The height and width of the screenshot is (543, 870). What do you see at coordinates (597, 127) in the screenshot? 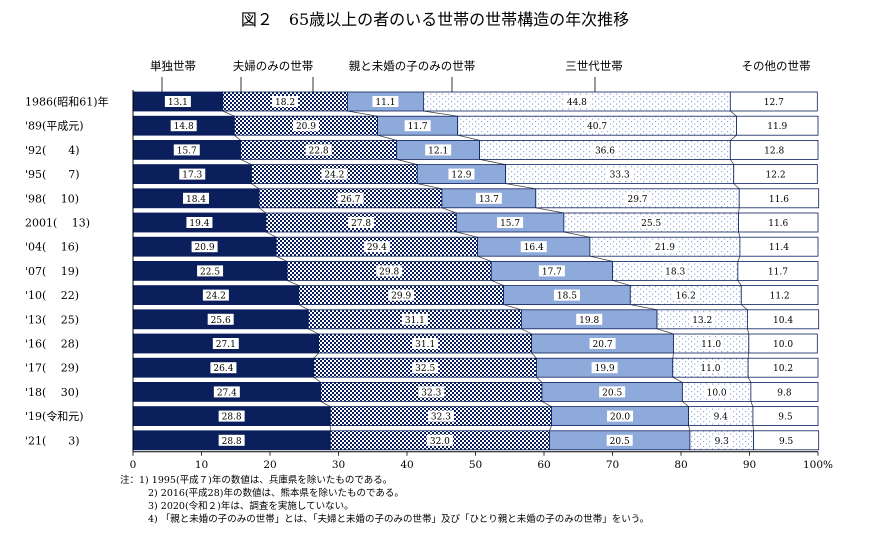
I see `data-label: 40.7` at bounding box center [597, 127].